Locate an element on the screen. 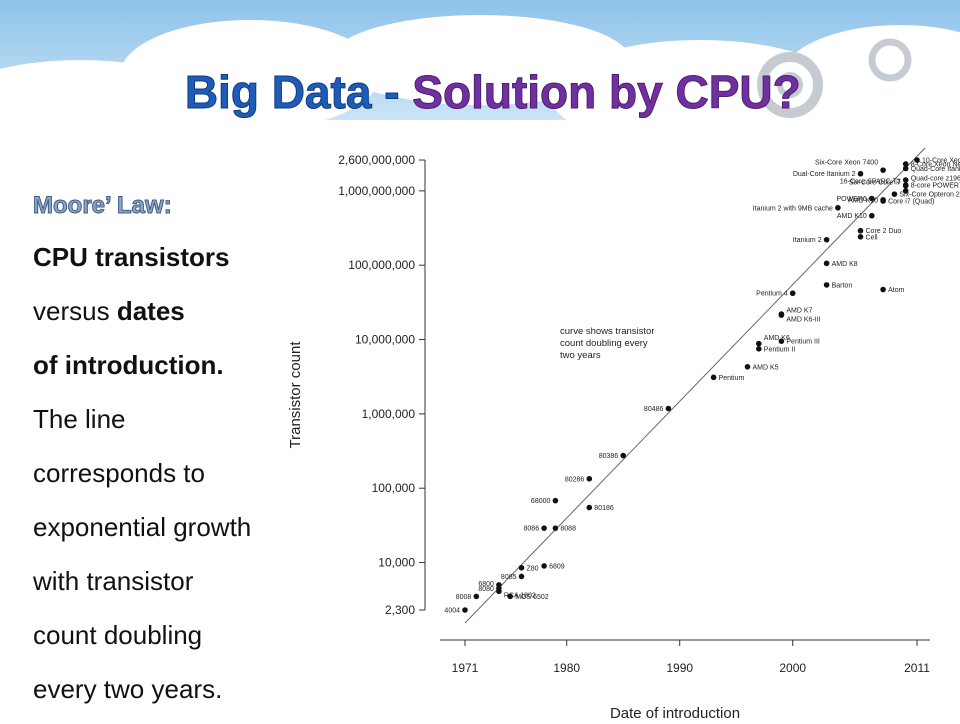  point-label: AMD K7 is located at coordinates (799, 311).